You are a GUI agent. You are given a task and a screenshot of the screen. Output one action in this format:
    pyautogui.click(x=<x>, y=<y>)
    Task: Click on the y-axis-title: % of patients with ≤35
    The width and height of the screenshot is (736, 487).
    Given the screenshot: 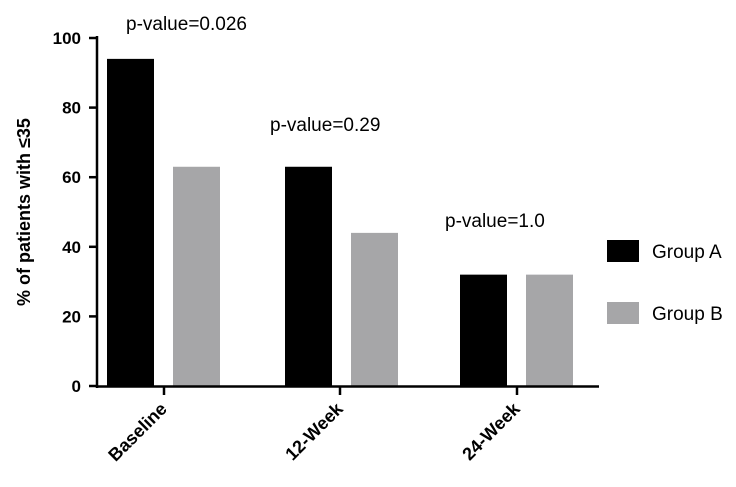 What is the action you would take?
    pyautogui.click(x=24, y=212)
    